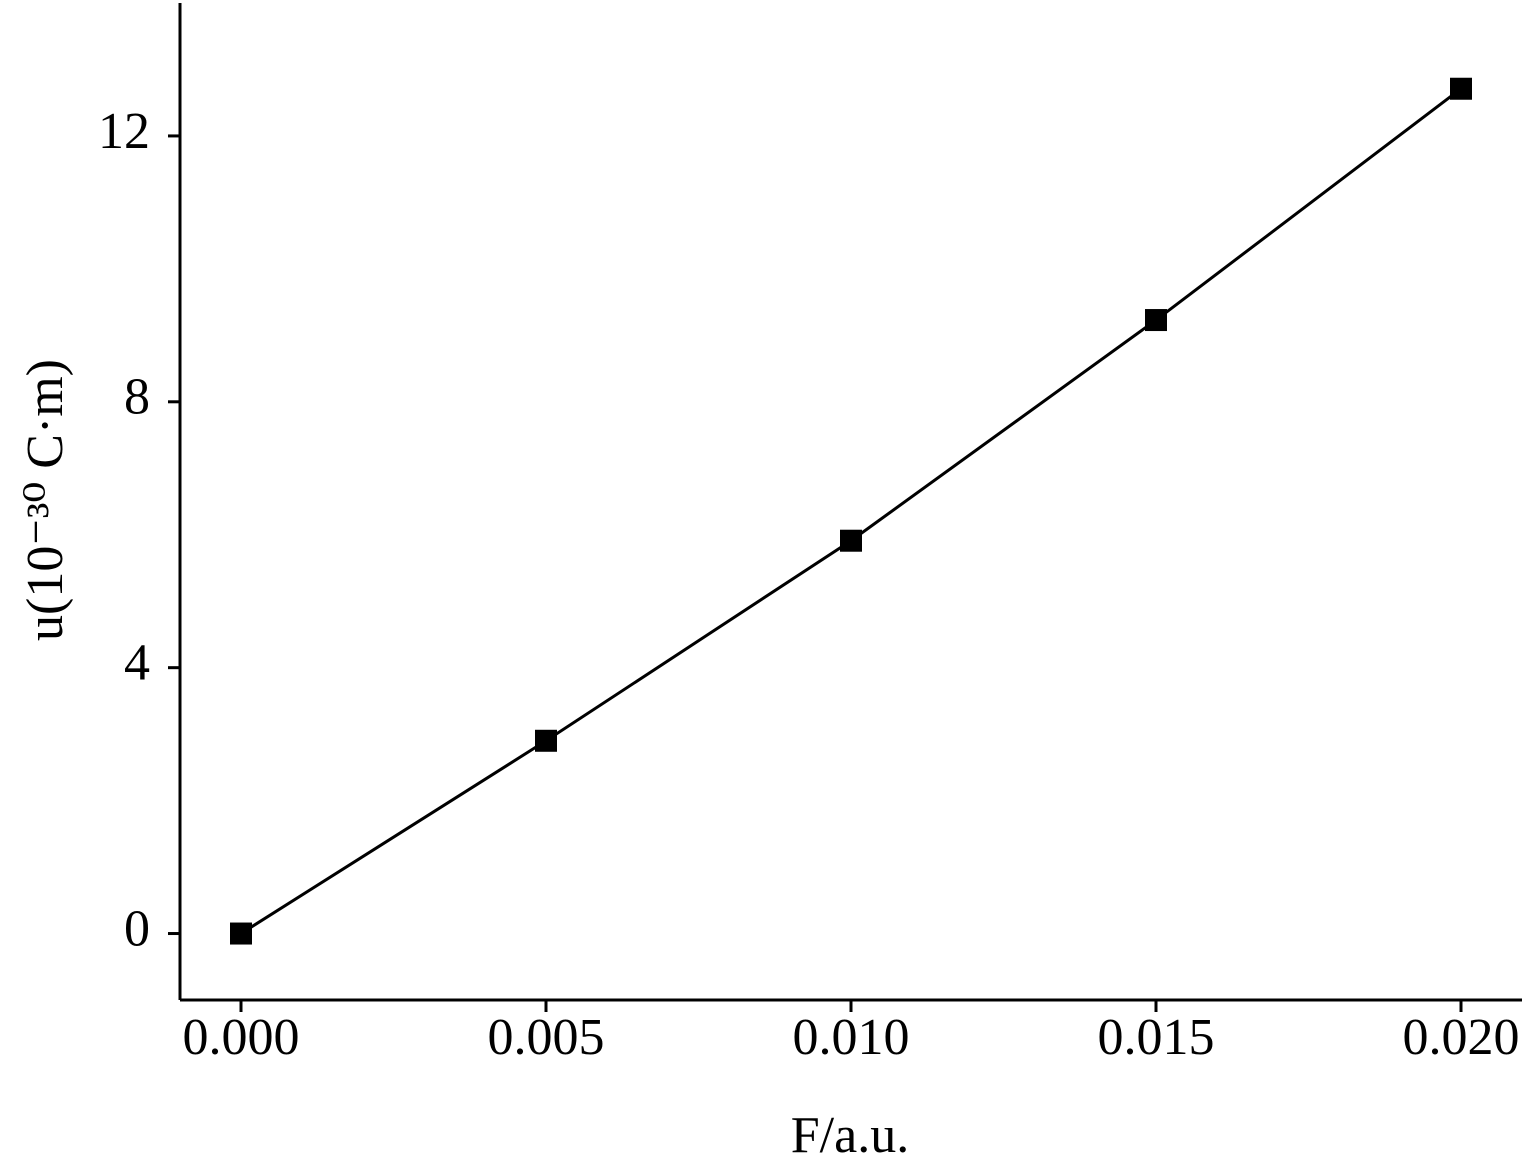  I want to click on y-tick-label: 8, so click(137, 397).